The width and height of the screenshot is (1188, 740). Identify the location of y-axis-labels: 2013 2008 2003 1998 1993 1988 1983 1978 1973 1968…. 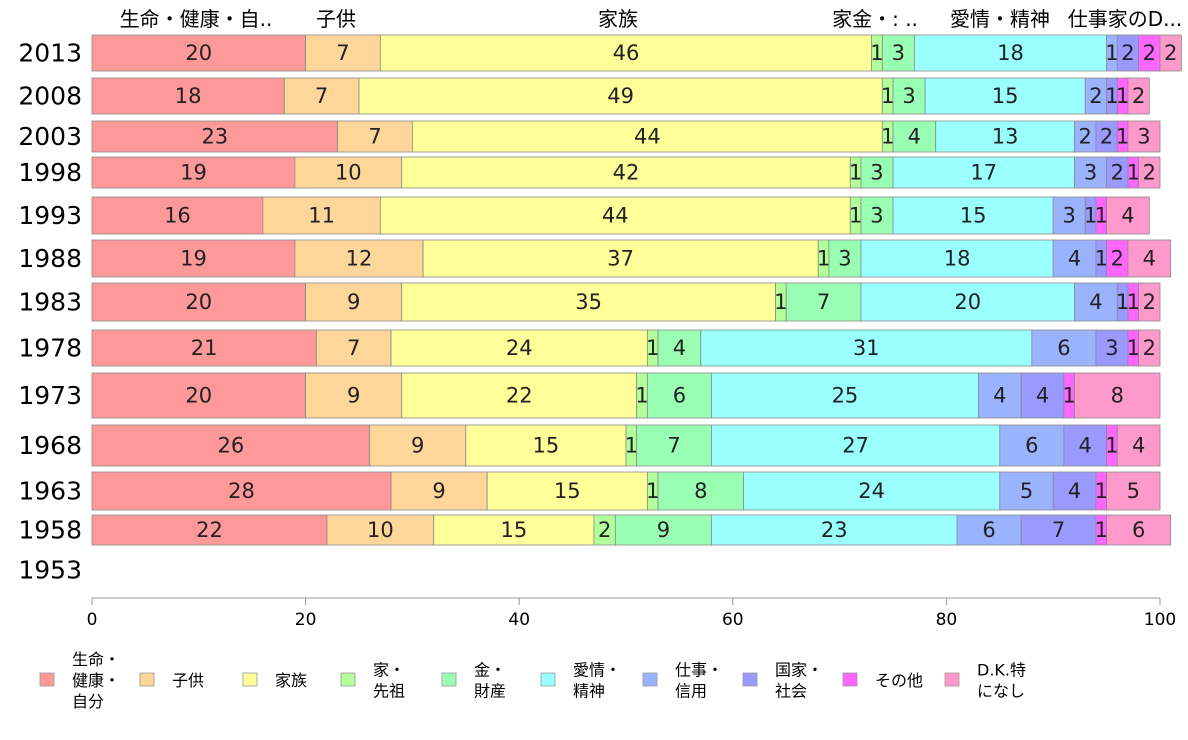
(50, 312).